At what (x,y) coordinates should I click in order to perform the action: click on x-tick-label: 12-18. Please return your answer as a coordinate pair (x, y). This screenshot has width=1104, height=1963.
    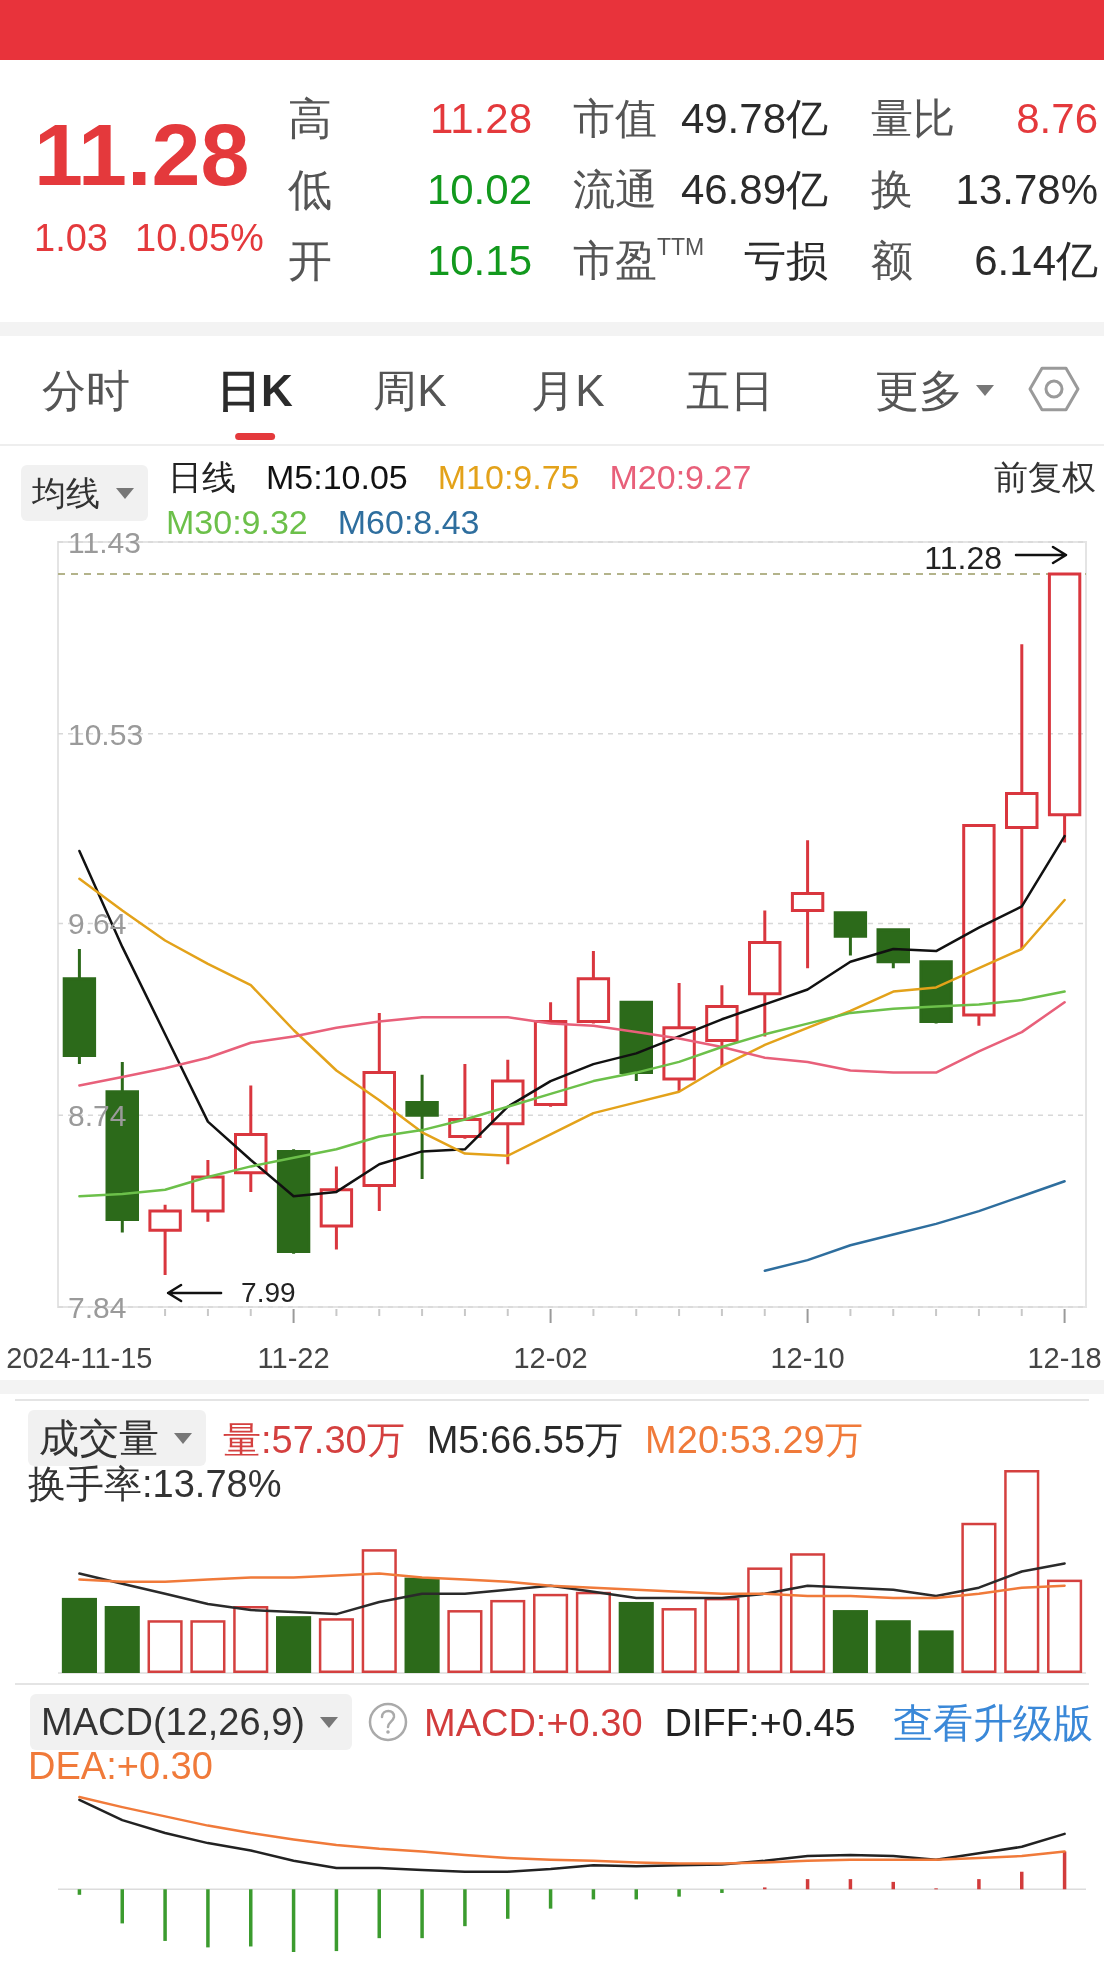
    Looking at the image, I should click on (1064, 1358).